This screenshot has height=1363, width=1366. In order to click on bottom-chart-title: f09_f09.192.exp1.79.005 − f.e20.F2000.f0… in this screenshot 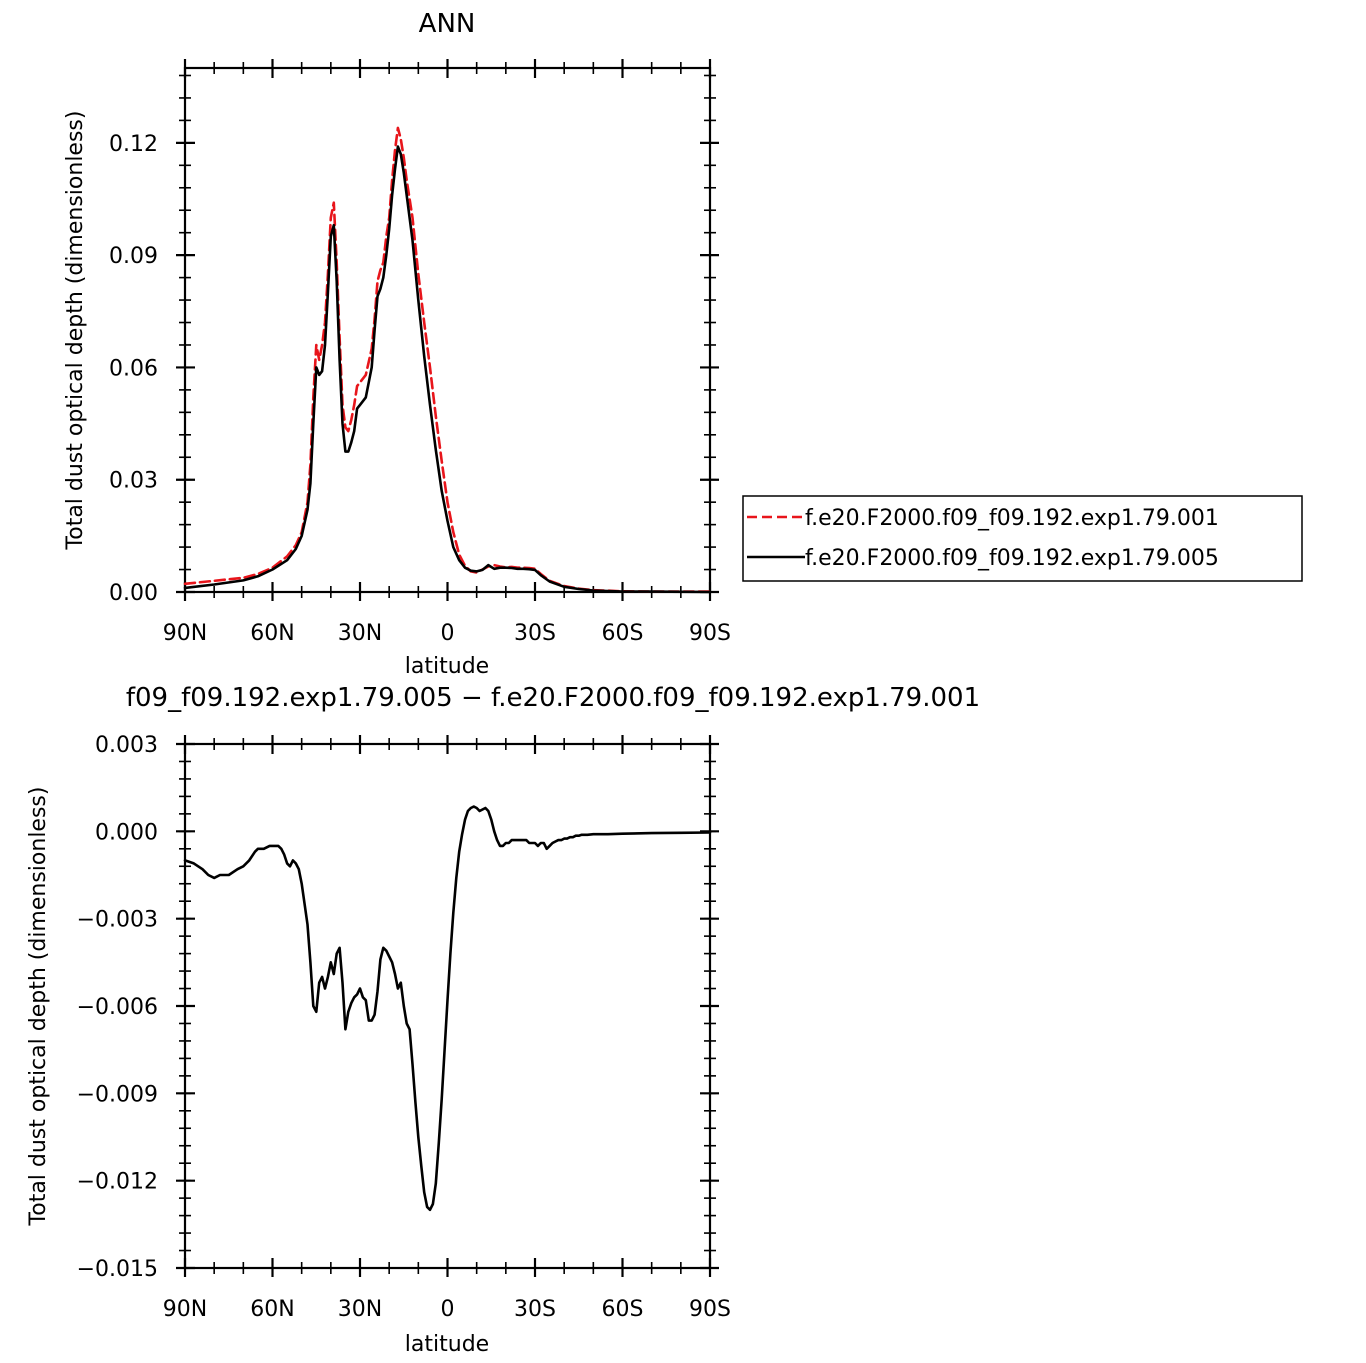, I will do `click(553, 698)`.